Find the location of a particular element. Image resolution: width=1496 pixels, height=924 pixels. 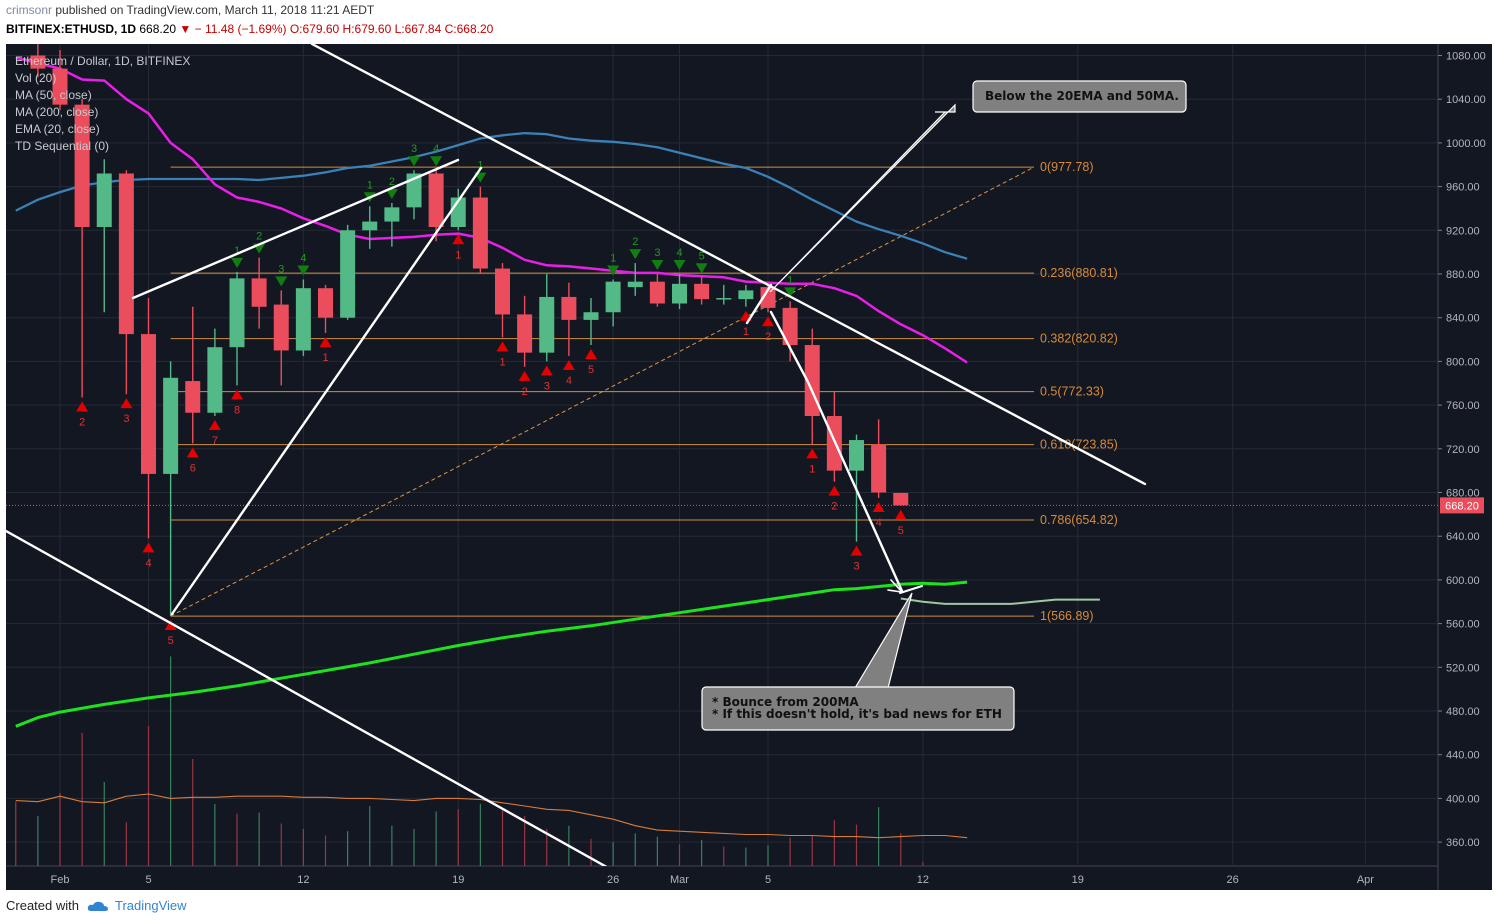

price-tick-label: 480.00 is located at coordinates (1463, 712).